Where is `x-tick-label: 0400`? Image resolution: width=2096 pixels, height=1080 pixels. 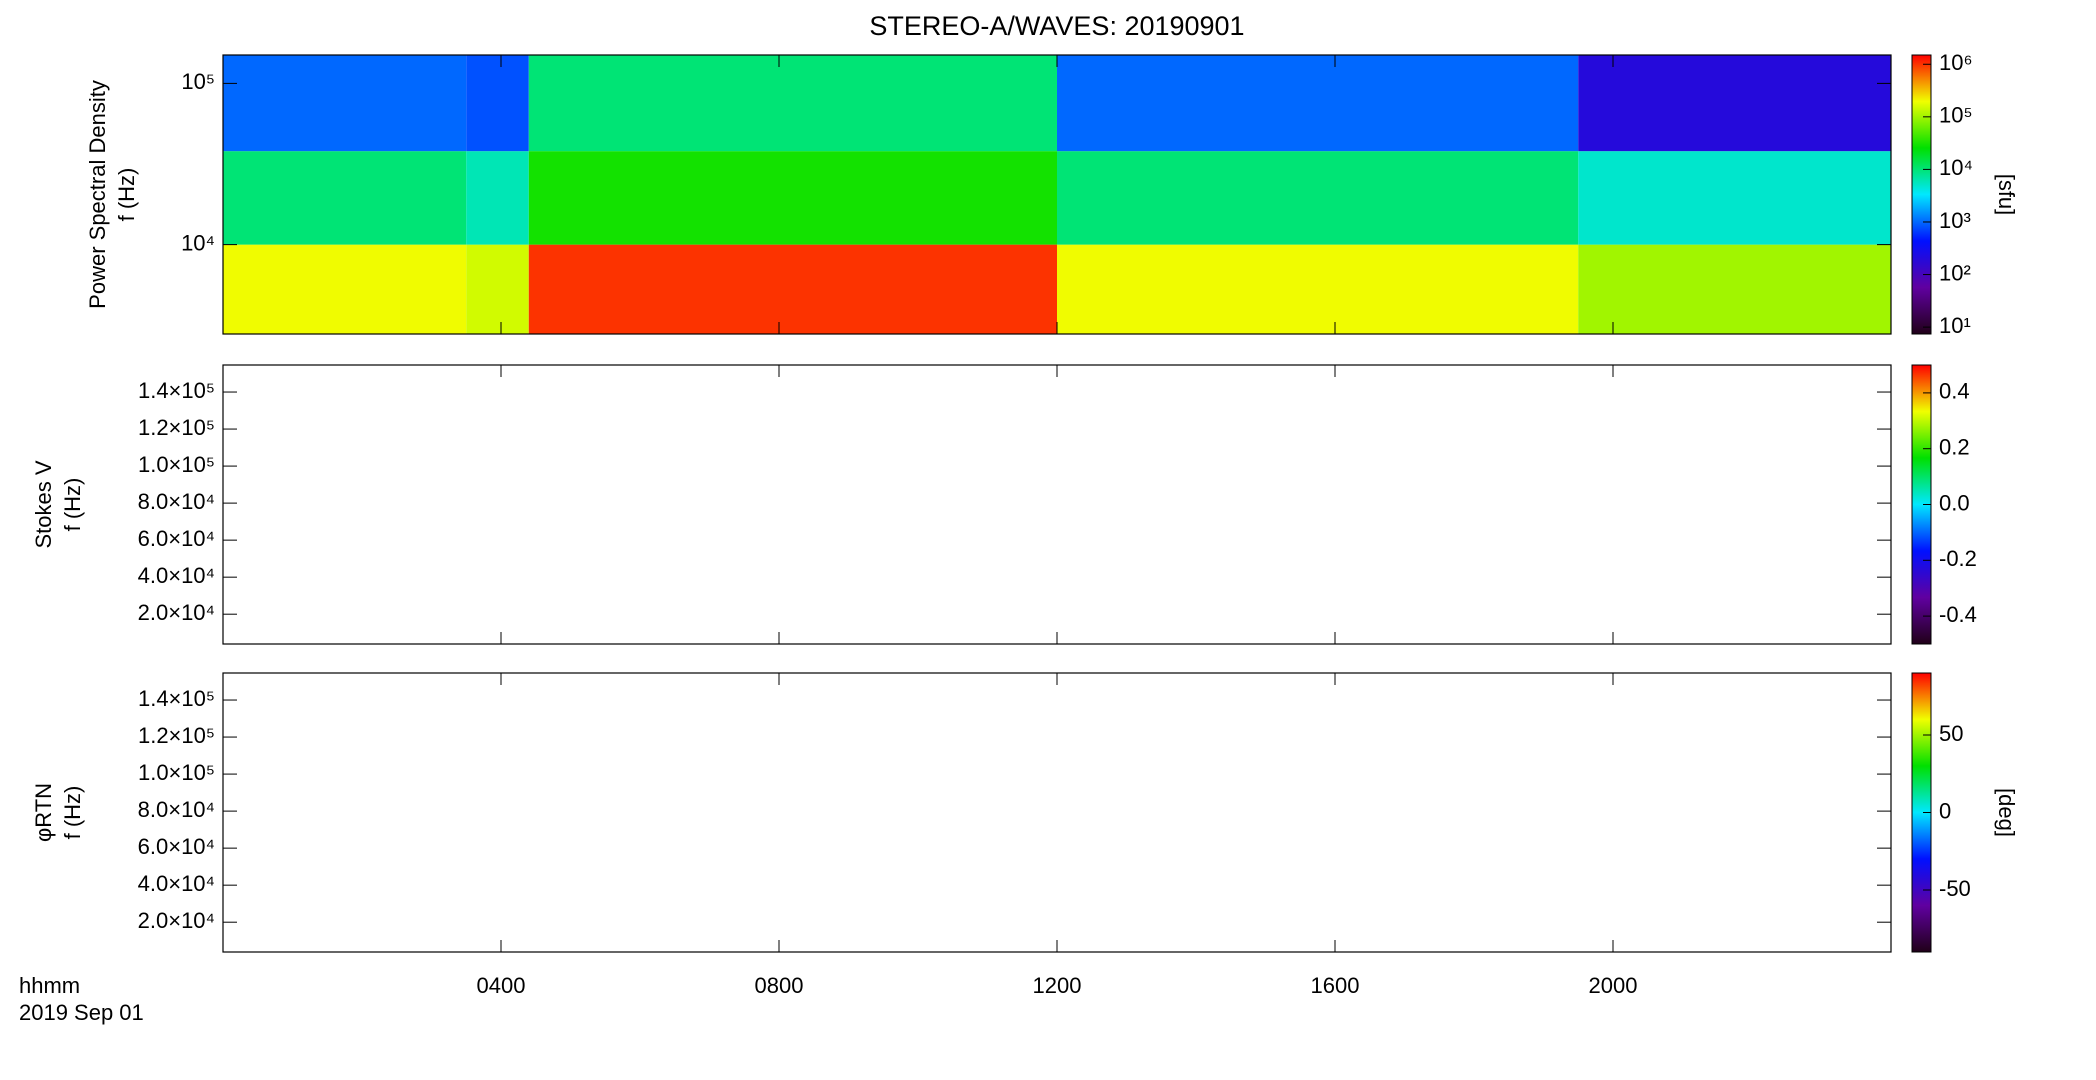 x-tick-label: 0400 is located at coordinates (501, 985).